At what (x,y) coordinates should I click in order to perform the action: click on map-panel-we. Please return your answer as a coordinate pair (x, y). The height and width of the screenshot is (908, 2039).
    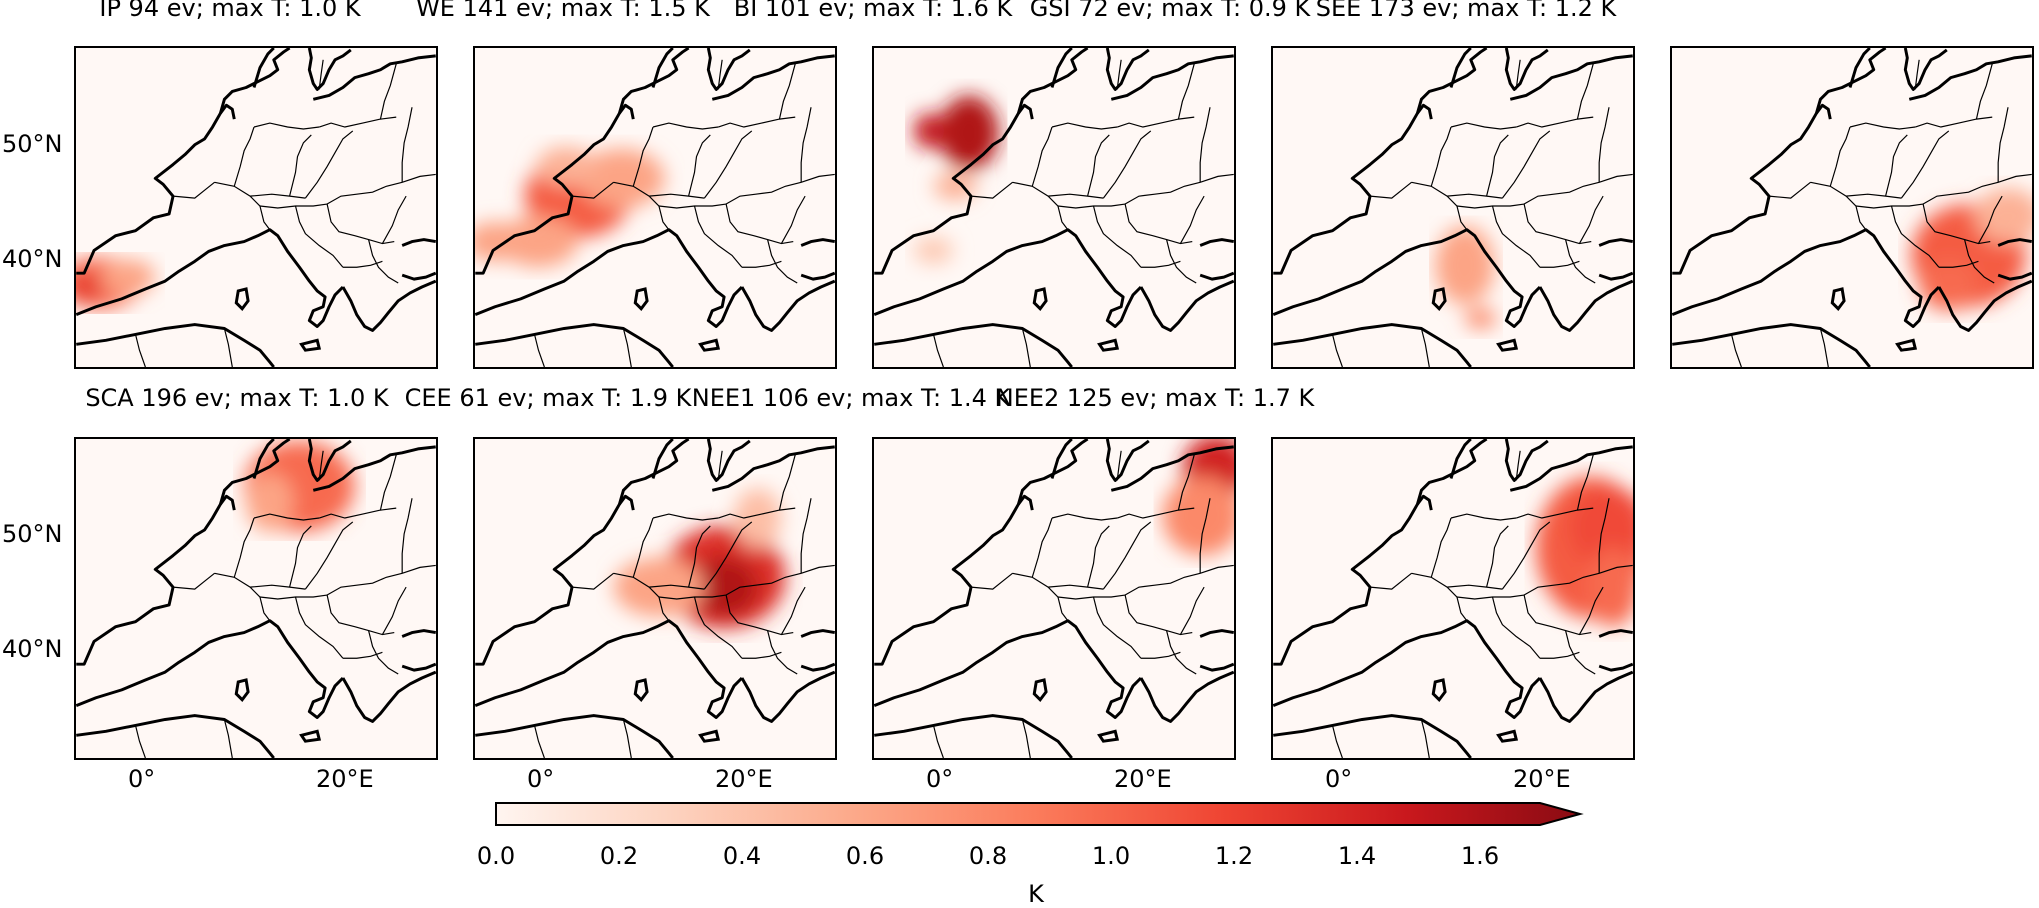
    Looking at the image, I should click on (655, 207).